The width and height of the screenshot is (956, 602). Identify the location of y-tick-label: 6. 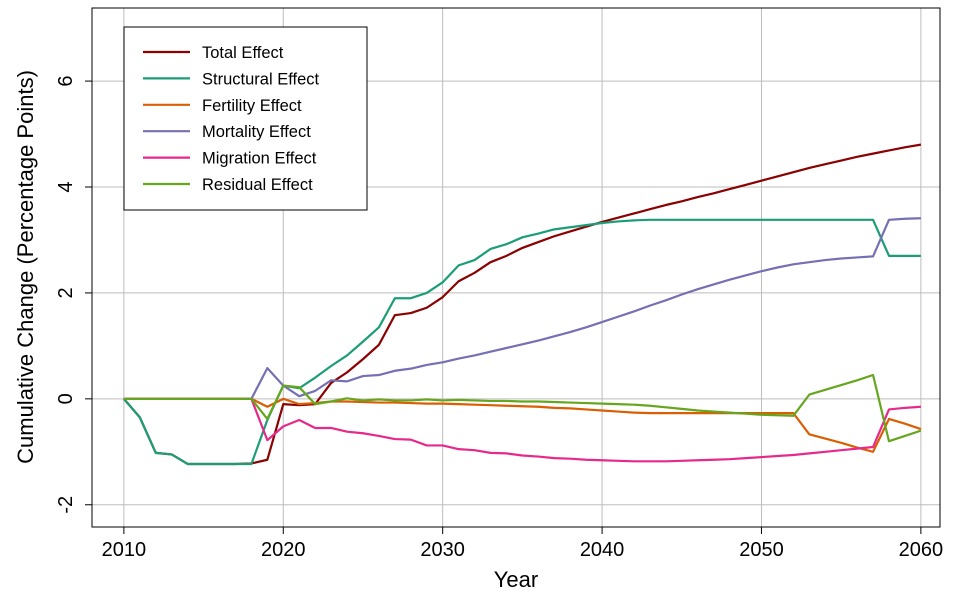
(66, 81).